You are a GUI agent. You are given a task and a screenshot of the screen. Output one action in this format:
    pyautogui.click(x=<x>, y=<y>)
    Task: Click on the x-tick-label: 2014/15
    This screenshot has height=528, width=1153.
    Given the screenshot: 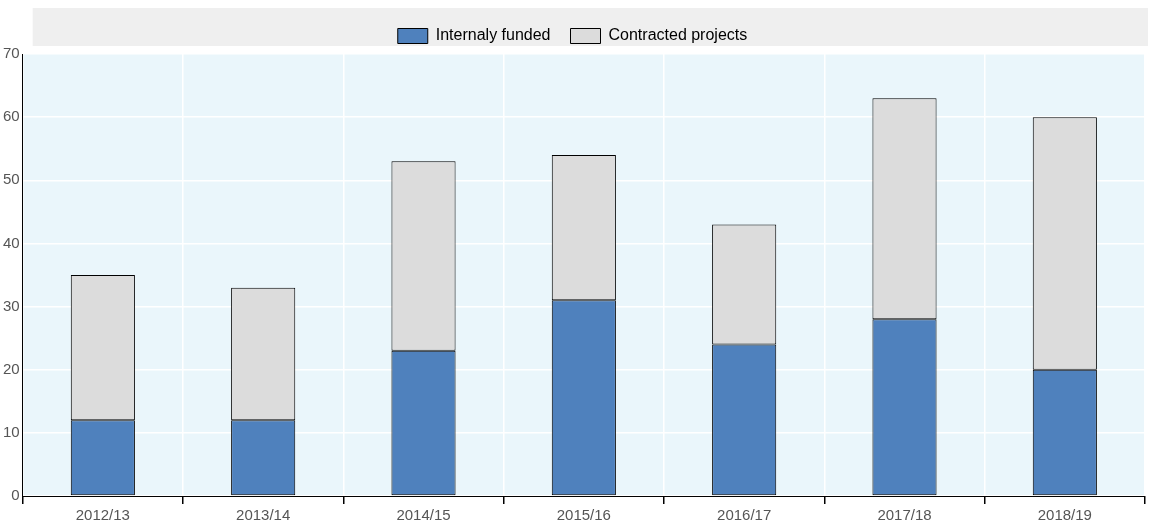 What is the action you would take?
    pyautogui.click(x=423, y=515)
    